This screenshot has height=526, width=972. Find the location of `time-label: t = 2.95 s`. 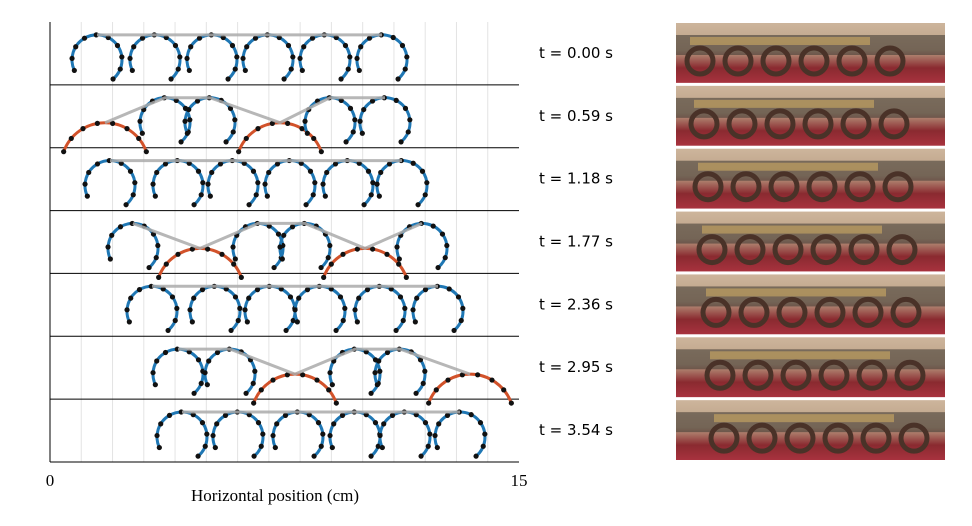

time-label: t = 2.95 s is located at coordinates (576, 367).